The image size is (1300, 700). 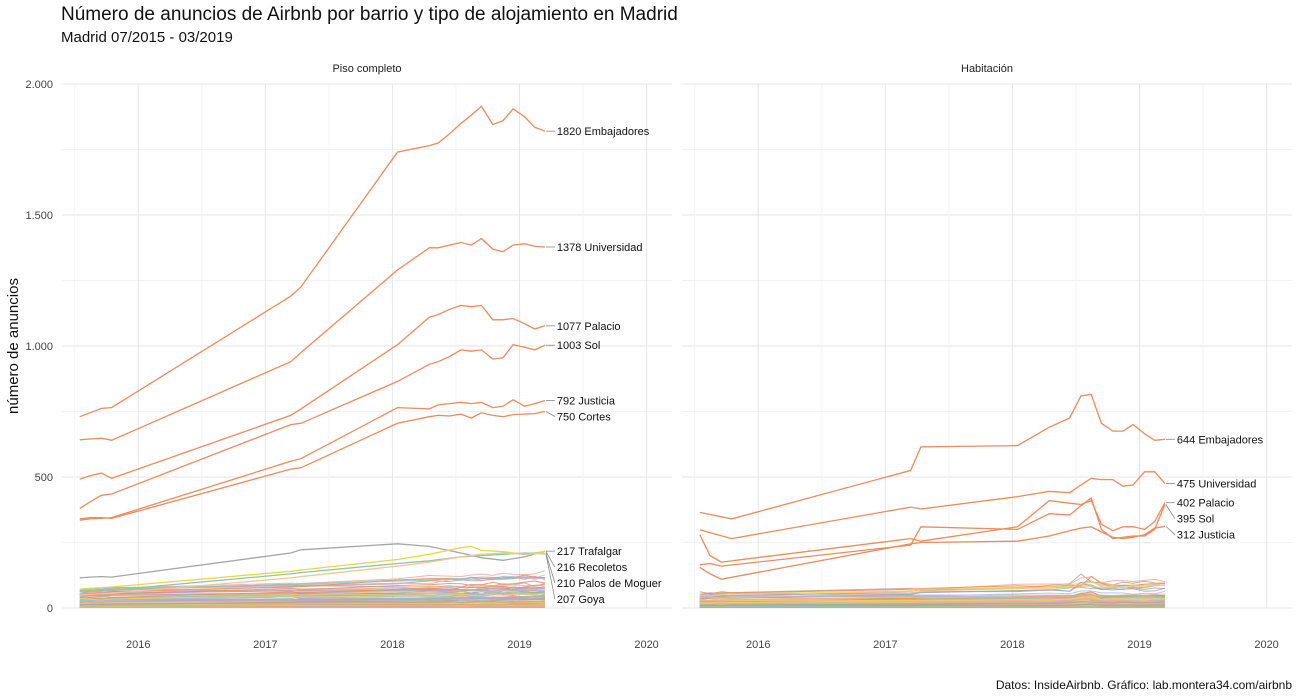 What do you see at coordinates (578, 346) in the screenshot?
I see `series-end-label: 1003 Sol` at bounding box center [578, 346].